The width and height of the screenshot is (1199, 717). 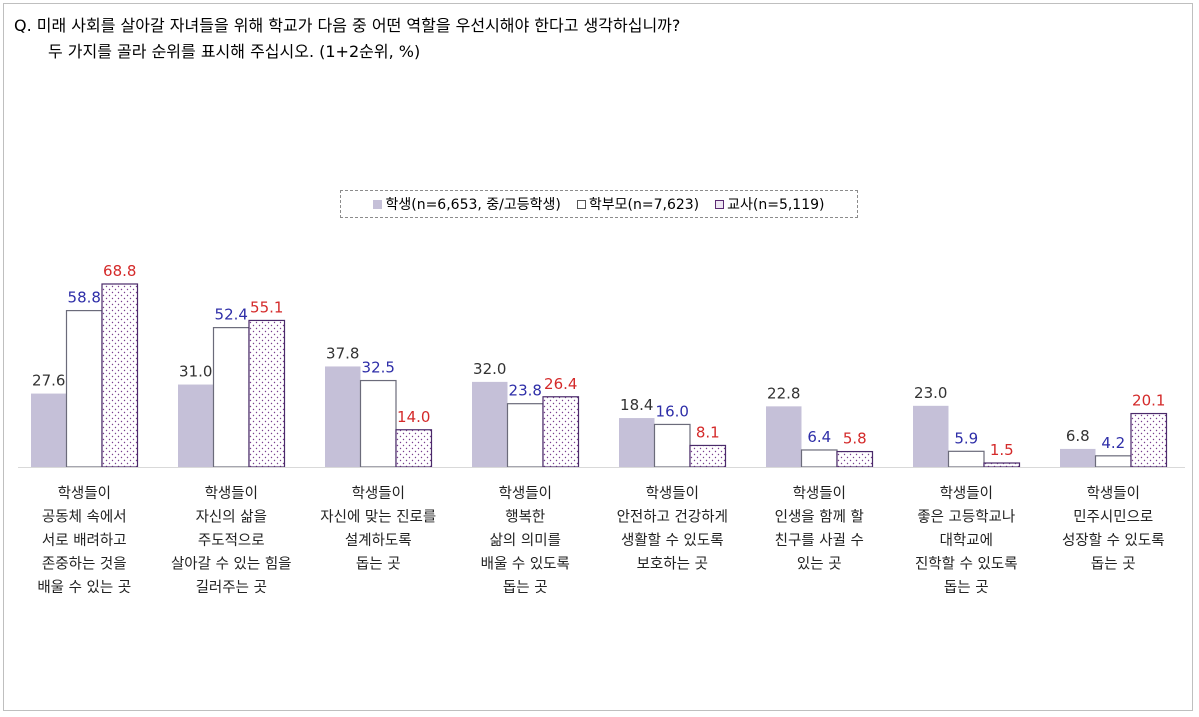 I want to click on legend-item-parent: 학부모(n=7,623), so click(x=638, y=204).